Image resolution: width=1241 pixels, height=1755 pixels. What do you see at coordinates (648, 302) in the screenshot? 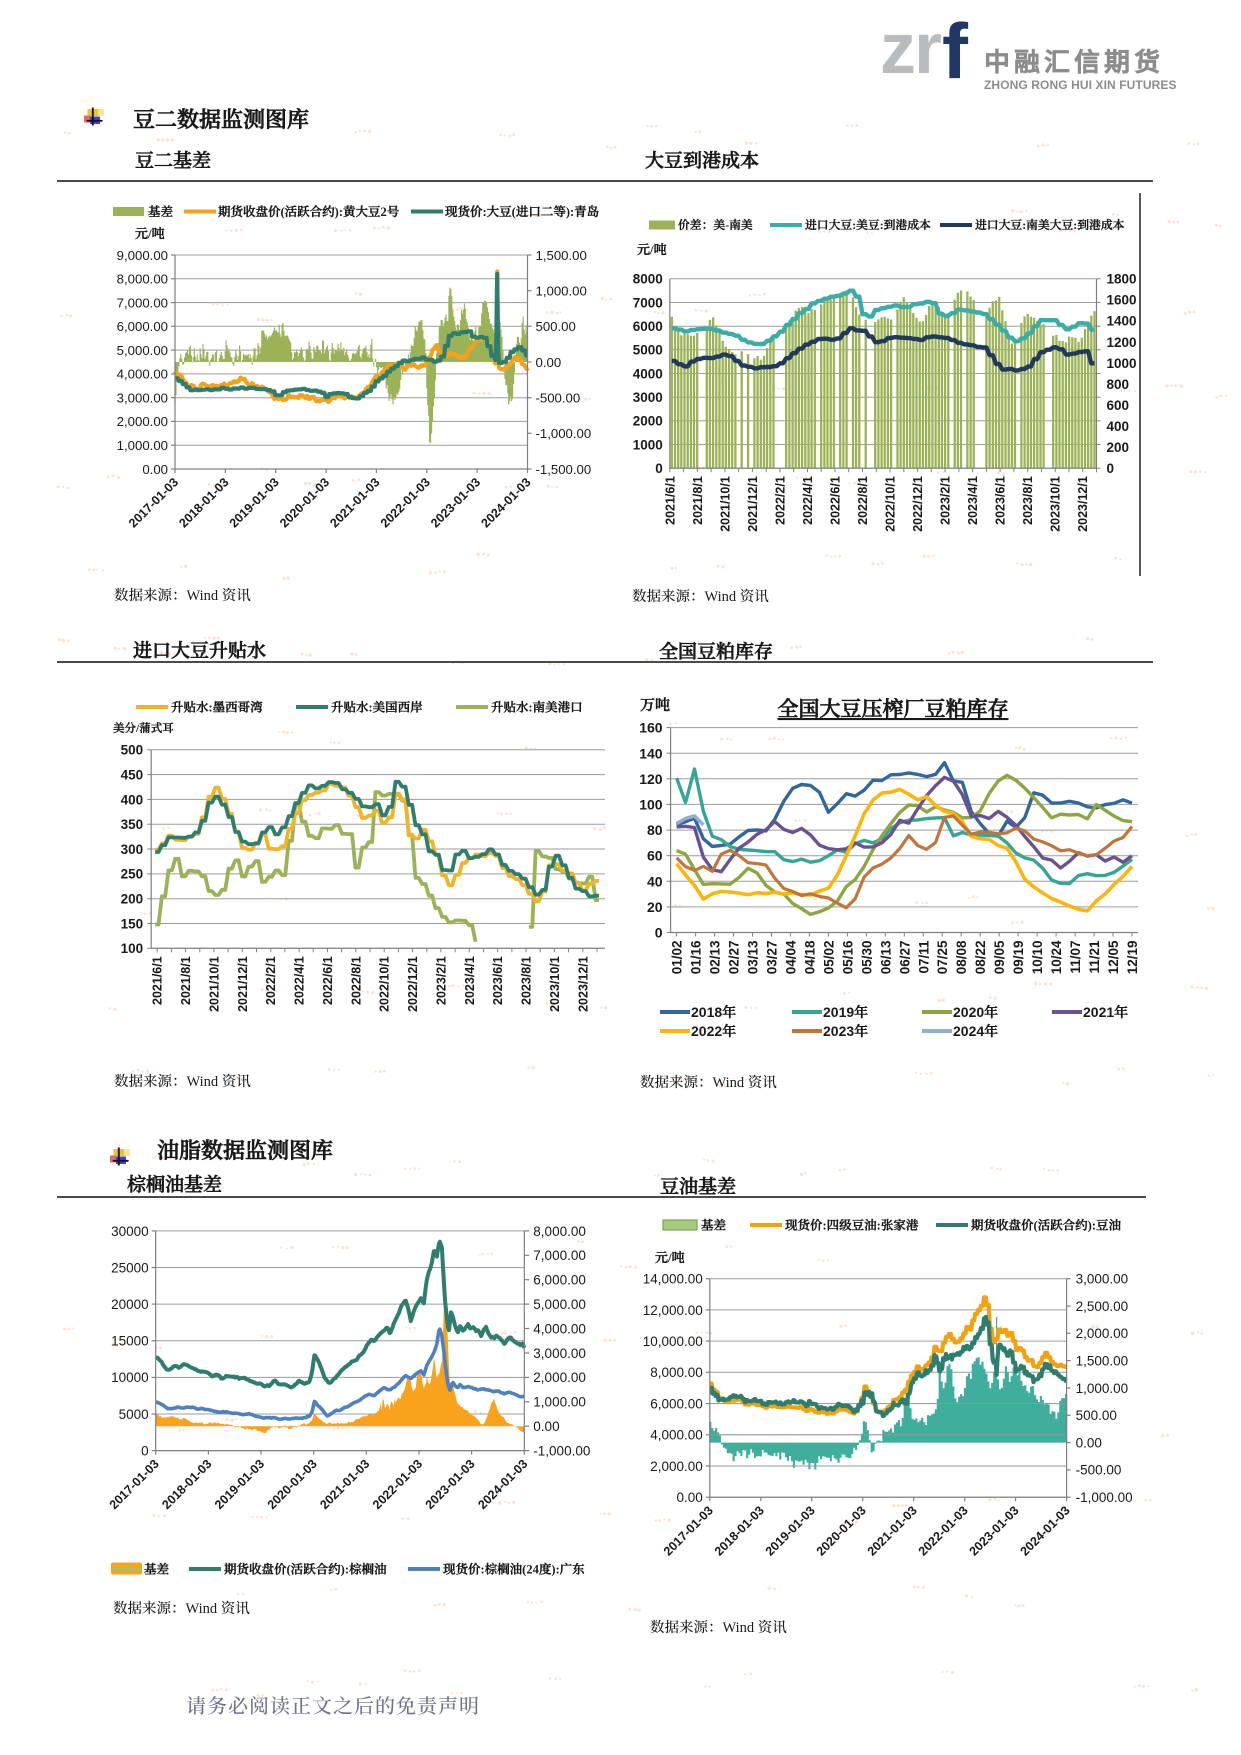
I see `svg-text: 7000` at bounding box center [648, 302].